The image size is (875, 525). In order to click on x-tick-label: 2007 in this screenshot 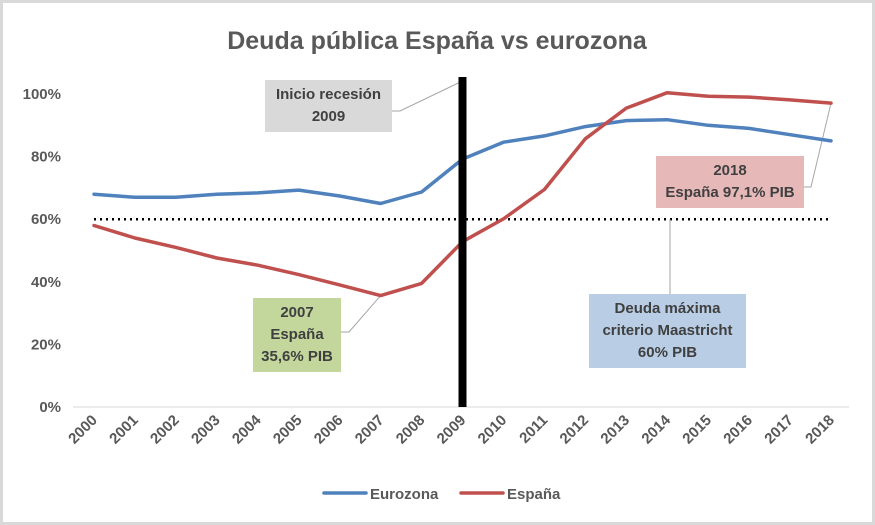, I will do `click(370, 430)`.